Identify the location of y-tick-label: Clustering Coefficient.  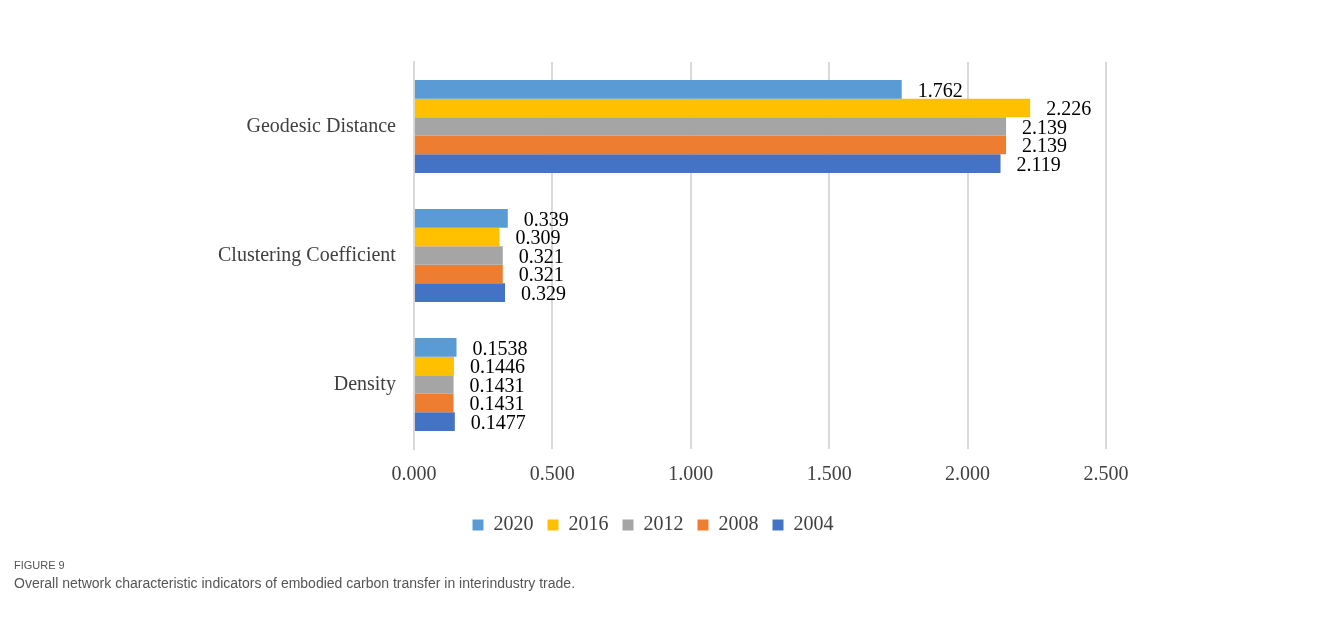
(307, 254).